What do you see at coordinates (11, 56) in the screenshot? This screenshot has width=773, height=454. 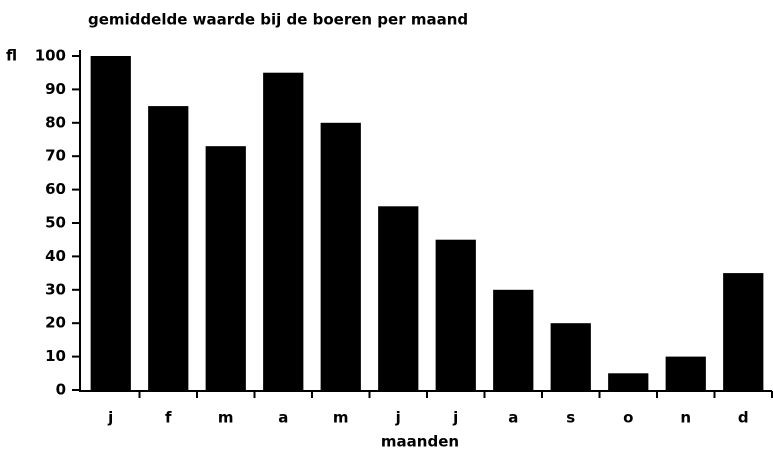 I see `y-axis-label: fl` at bounding box center [11, 56].